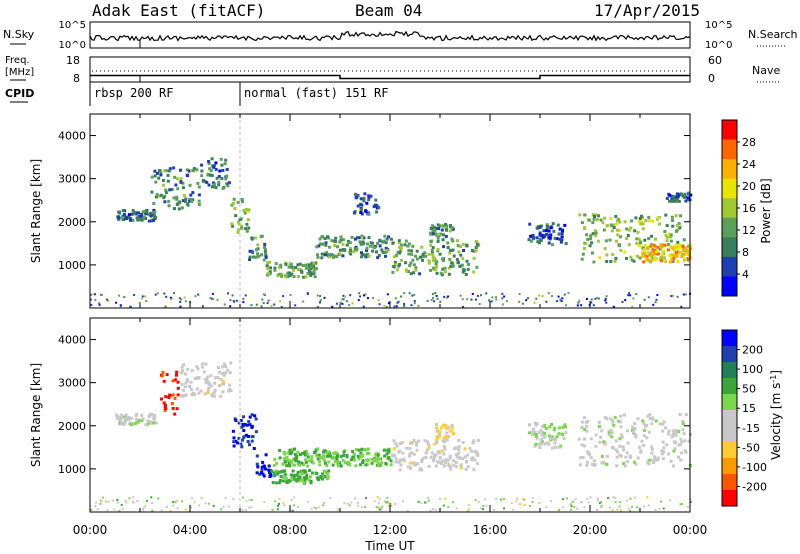 Image resolution: width=800 pixels, height=554 pixels. Describe the element at coordinates (178, 10) in the screenshot. I see `station-title: Adak East (fitACF)` at that location.